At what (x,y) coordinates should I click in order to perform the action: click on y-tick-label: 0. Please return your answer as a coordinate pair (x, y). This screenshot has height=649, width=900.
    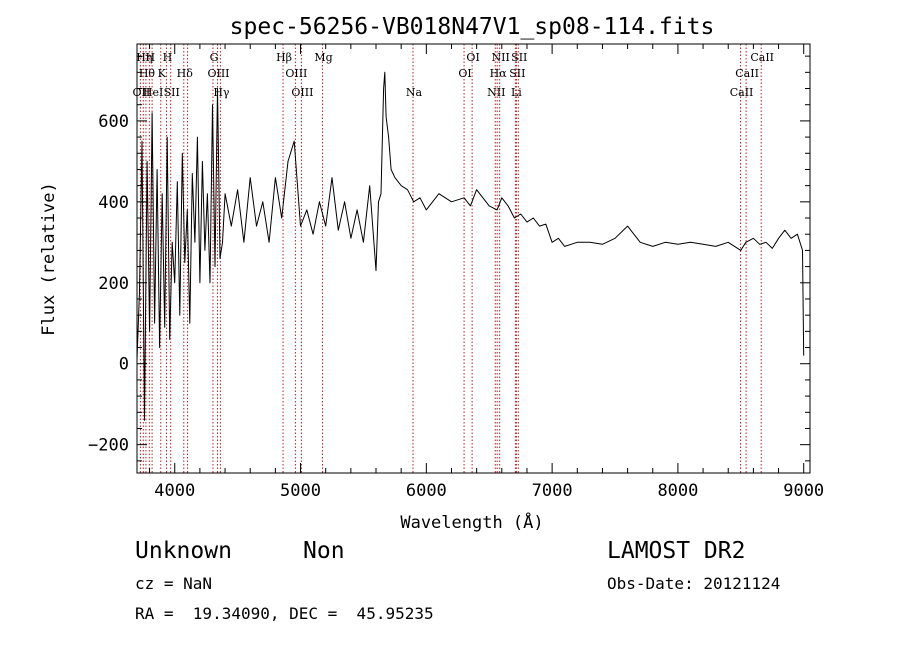
    Looking at the image, I should click on (124, 365).